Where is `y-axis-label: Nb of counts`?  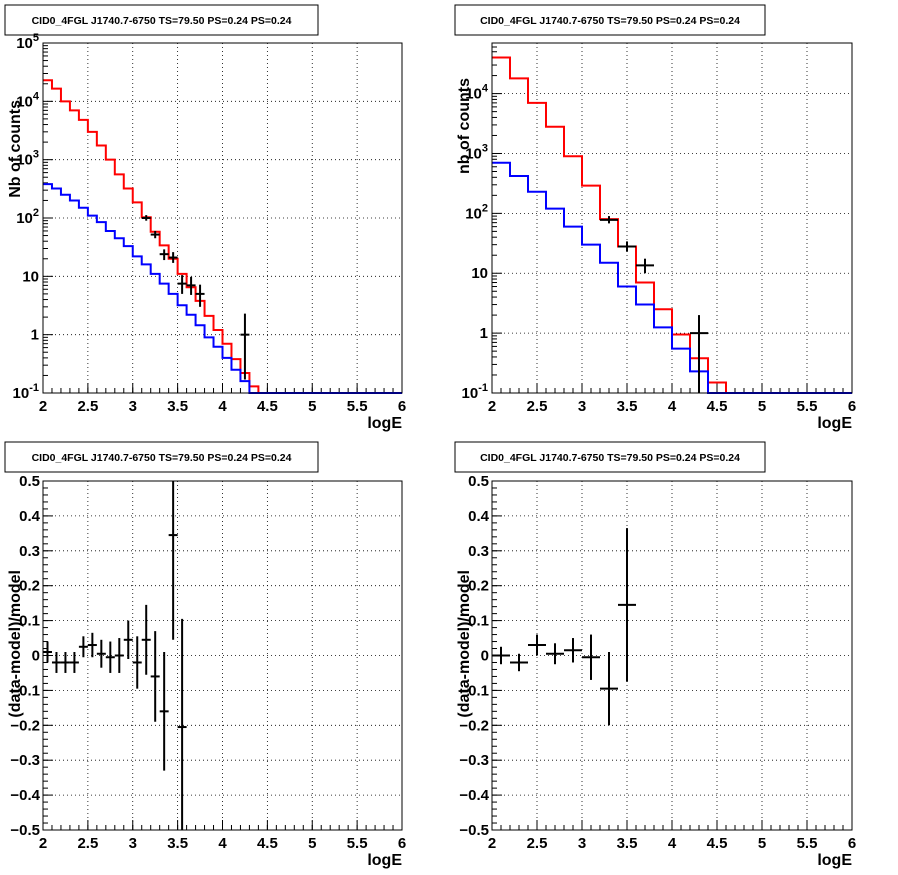 y-axis-label: Nb of counts is located at coordinates (15, 149).